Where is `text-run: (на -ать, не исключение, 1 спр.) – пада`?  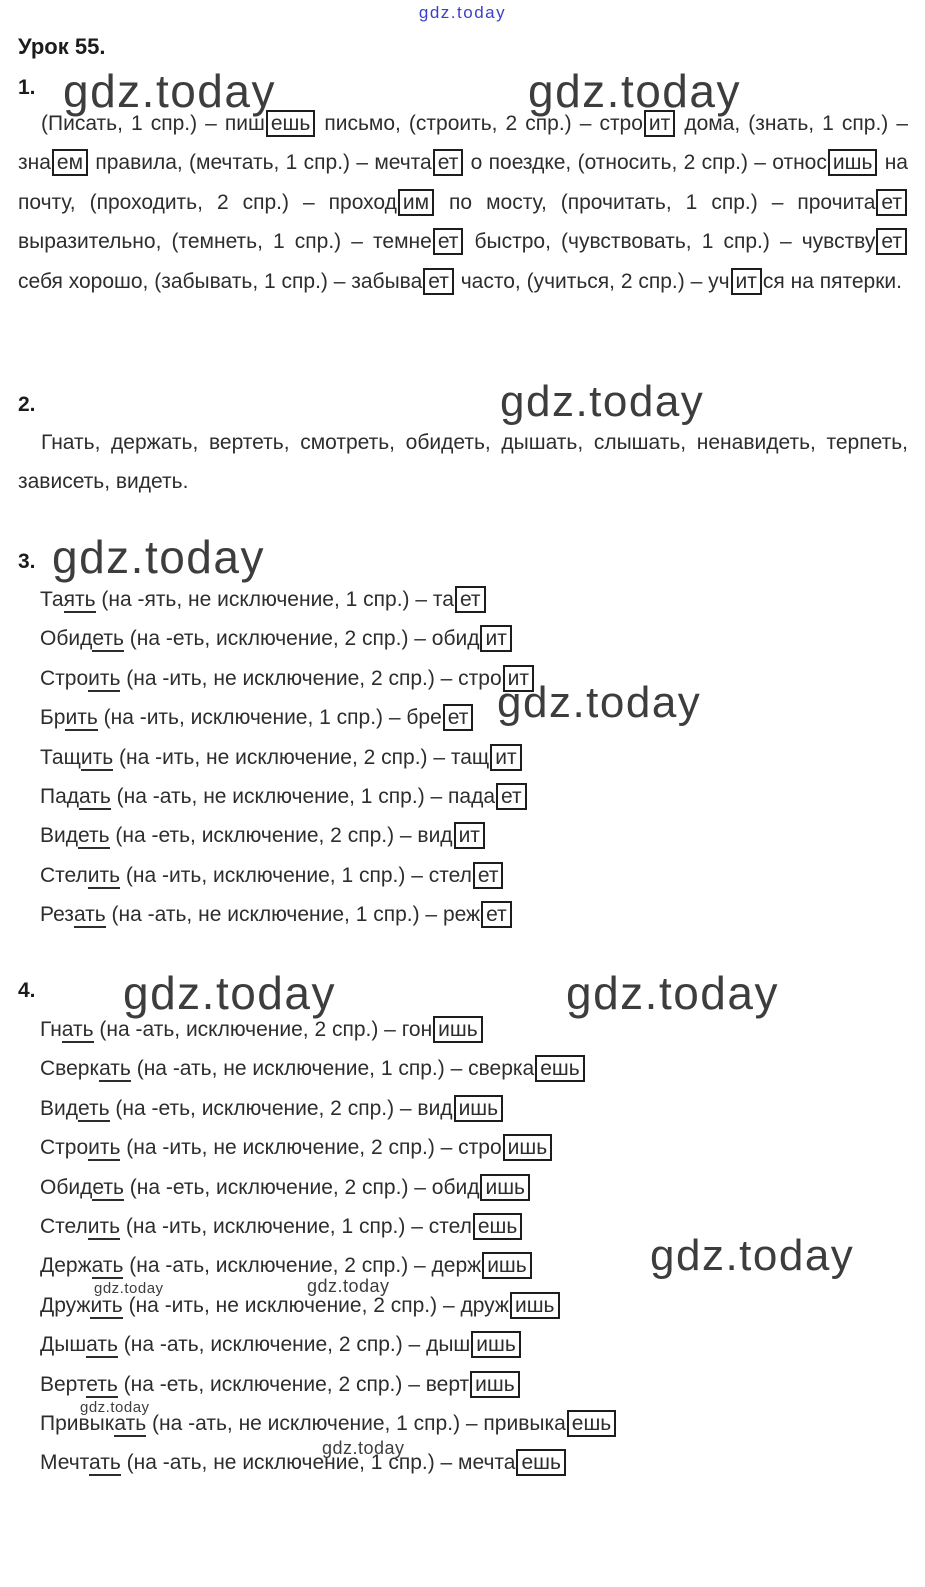 text-run: (на -ать, не исключение, 1 спр.) – пада is located at coordinates (303, 797).